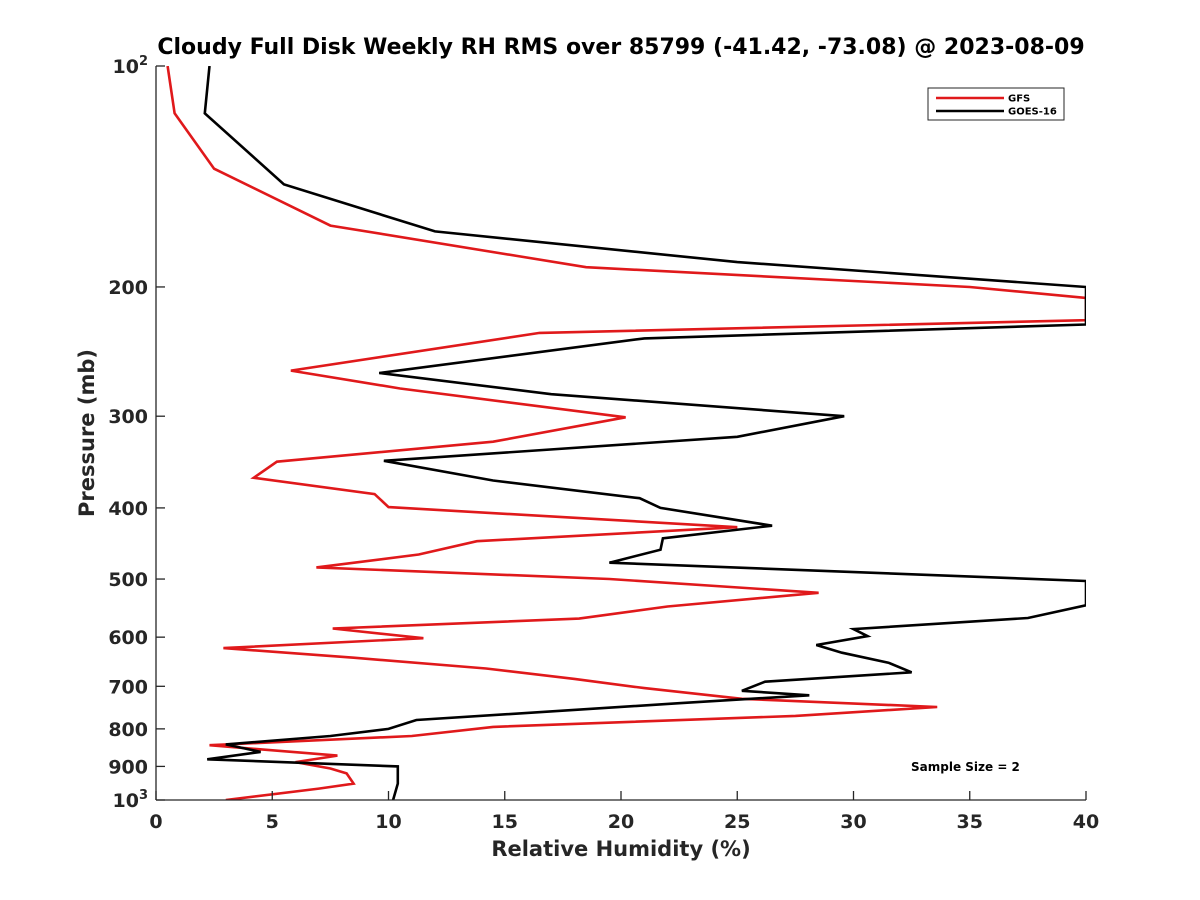 The image size is (1200, 900). What do you see at coordinates (388, 822) in the screenshot?
I see `x-tick-label: 10` at bounding box center [388, 822].